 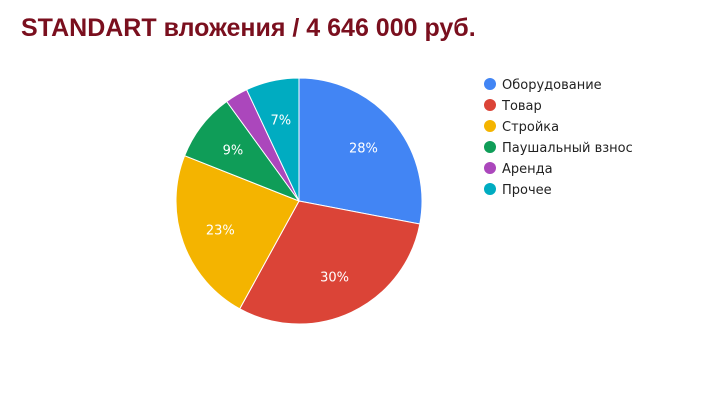 What do you see at coordinates (220, 230) in the screenshot?
I see `pie-slice-label-3: 23%` at bounding box center [220, 230].